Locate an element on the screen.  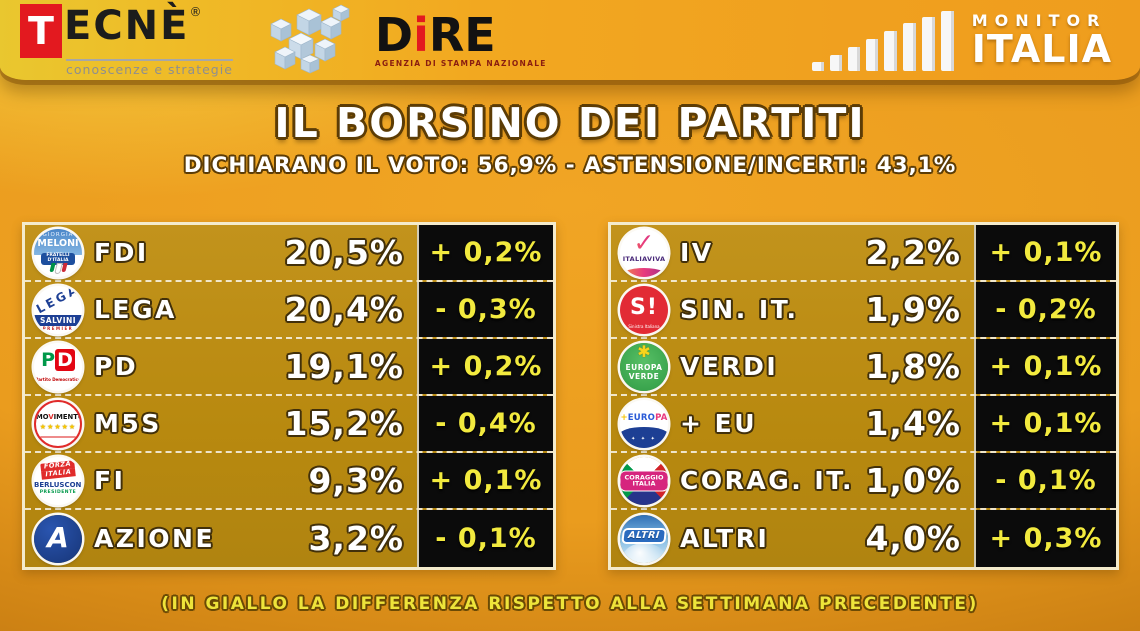
lega-logo-icon: LEGA SALVINI PREMIER is located at coordinates (58, 309).